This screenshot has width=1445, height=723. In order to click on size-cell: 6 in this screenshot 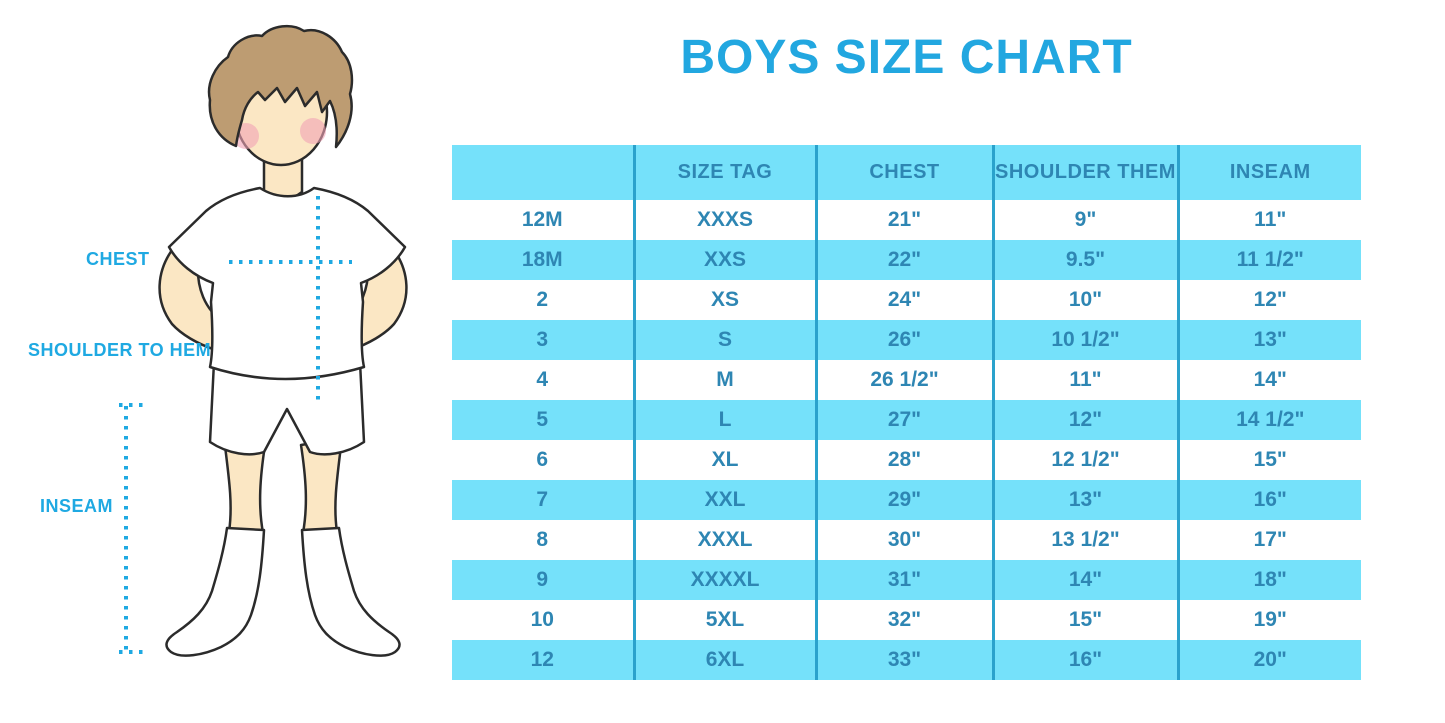, I will do `click(542, 459)`.